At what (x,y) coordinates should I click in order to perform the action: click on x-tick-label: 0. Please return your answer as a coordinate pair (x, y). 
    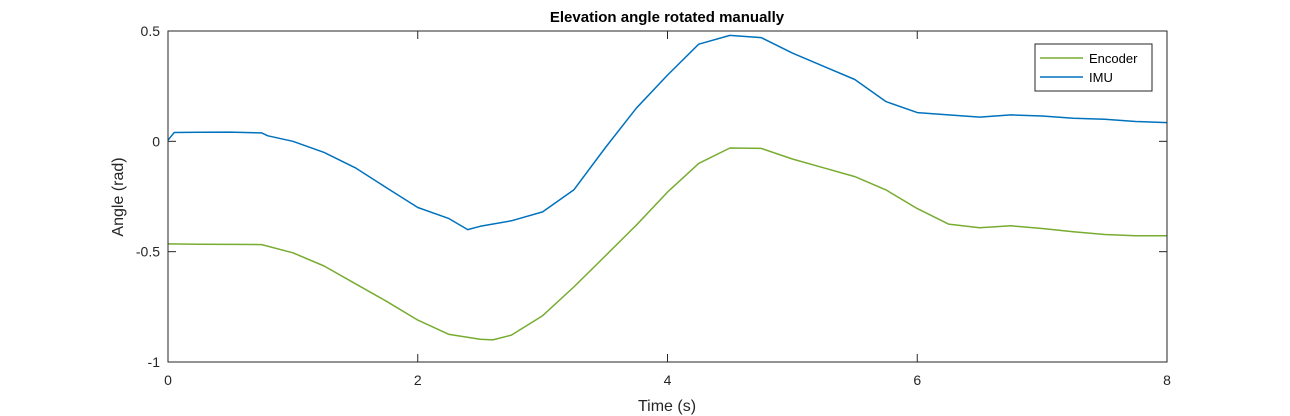
    Looking at the image, I should click on (168, 380).